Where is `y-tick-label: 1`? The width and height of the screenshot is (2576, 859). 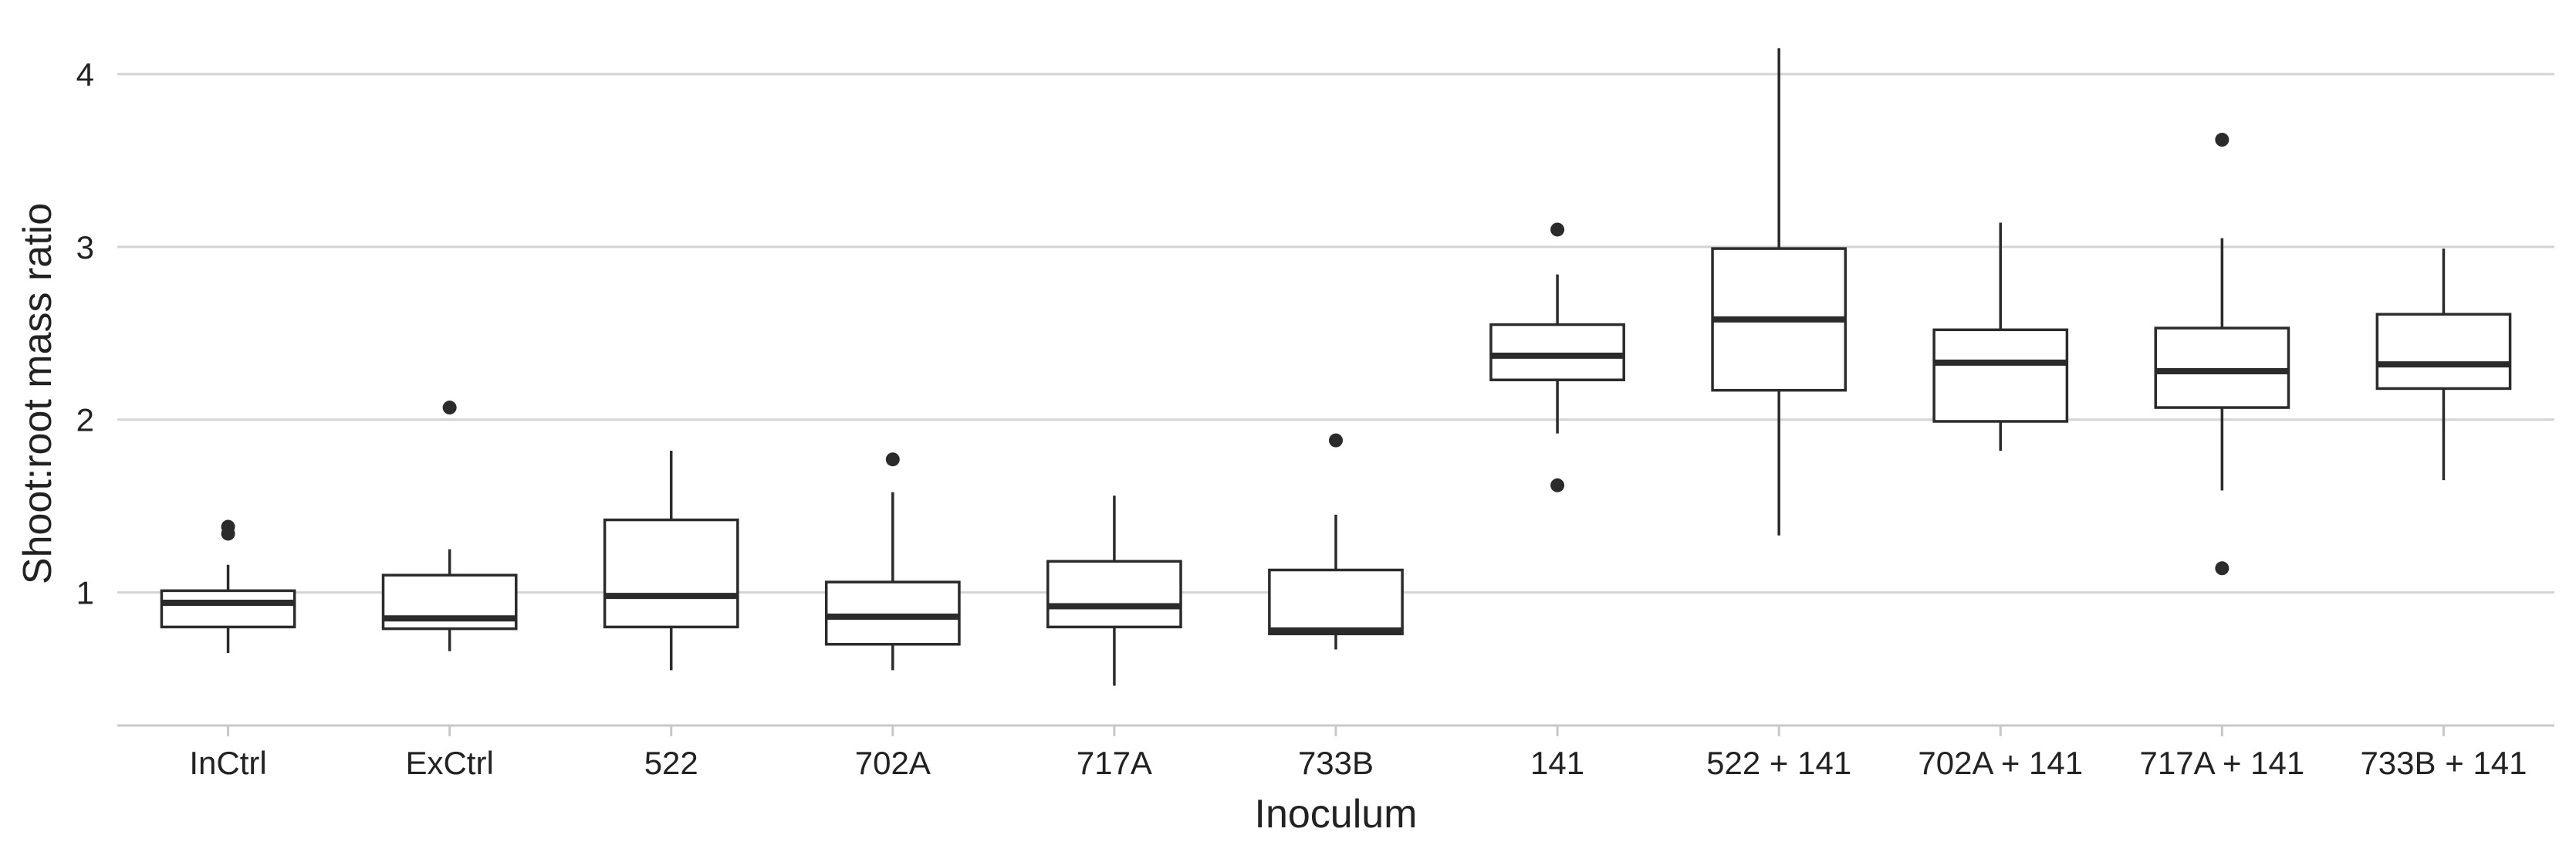
y-tick-label: 1 is located at coordinates (85, 593).